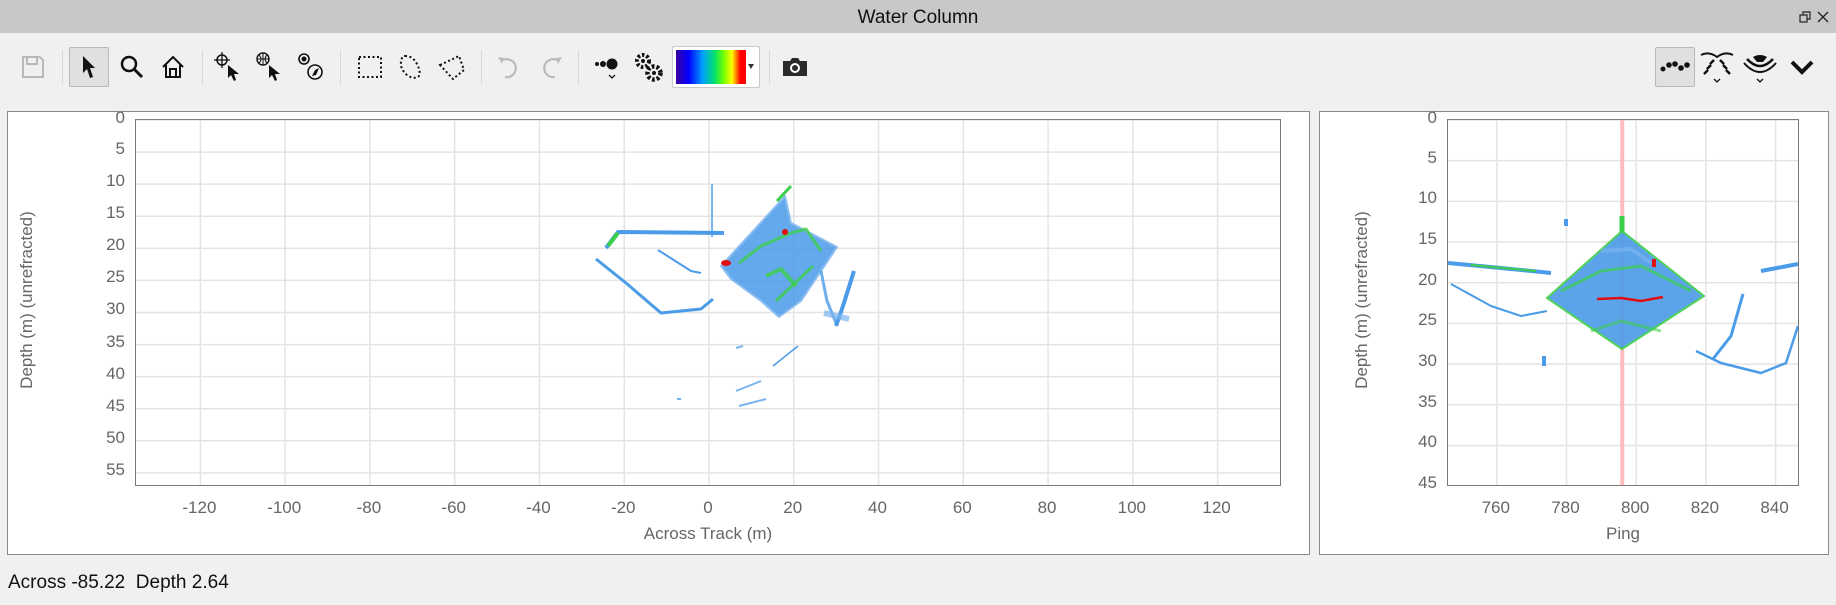 The height and width of the screenshot is (605, 1836). I want to click on crosshair-pick-icon, so click(226, 66).